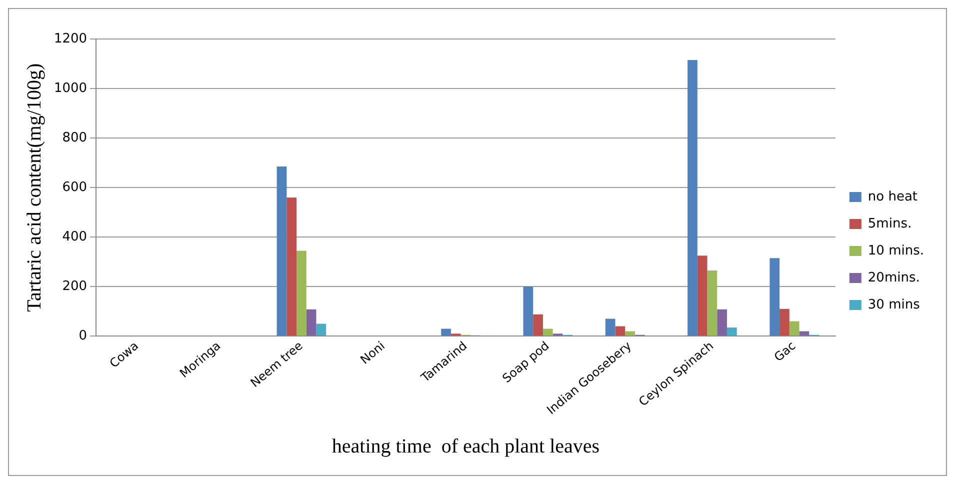 The width and height of the screenshot is (955, 484). I want to click on y-tick-label: 400, so click(75, 236).